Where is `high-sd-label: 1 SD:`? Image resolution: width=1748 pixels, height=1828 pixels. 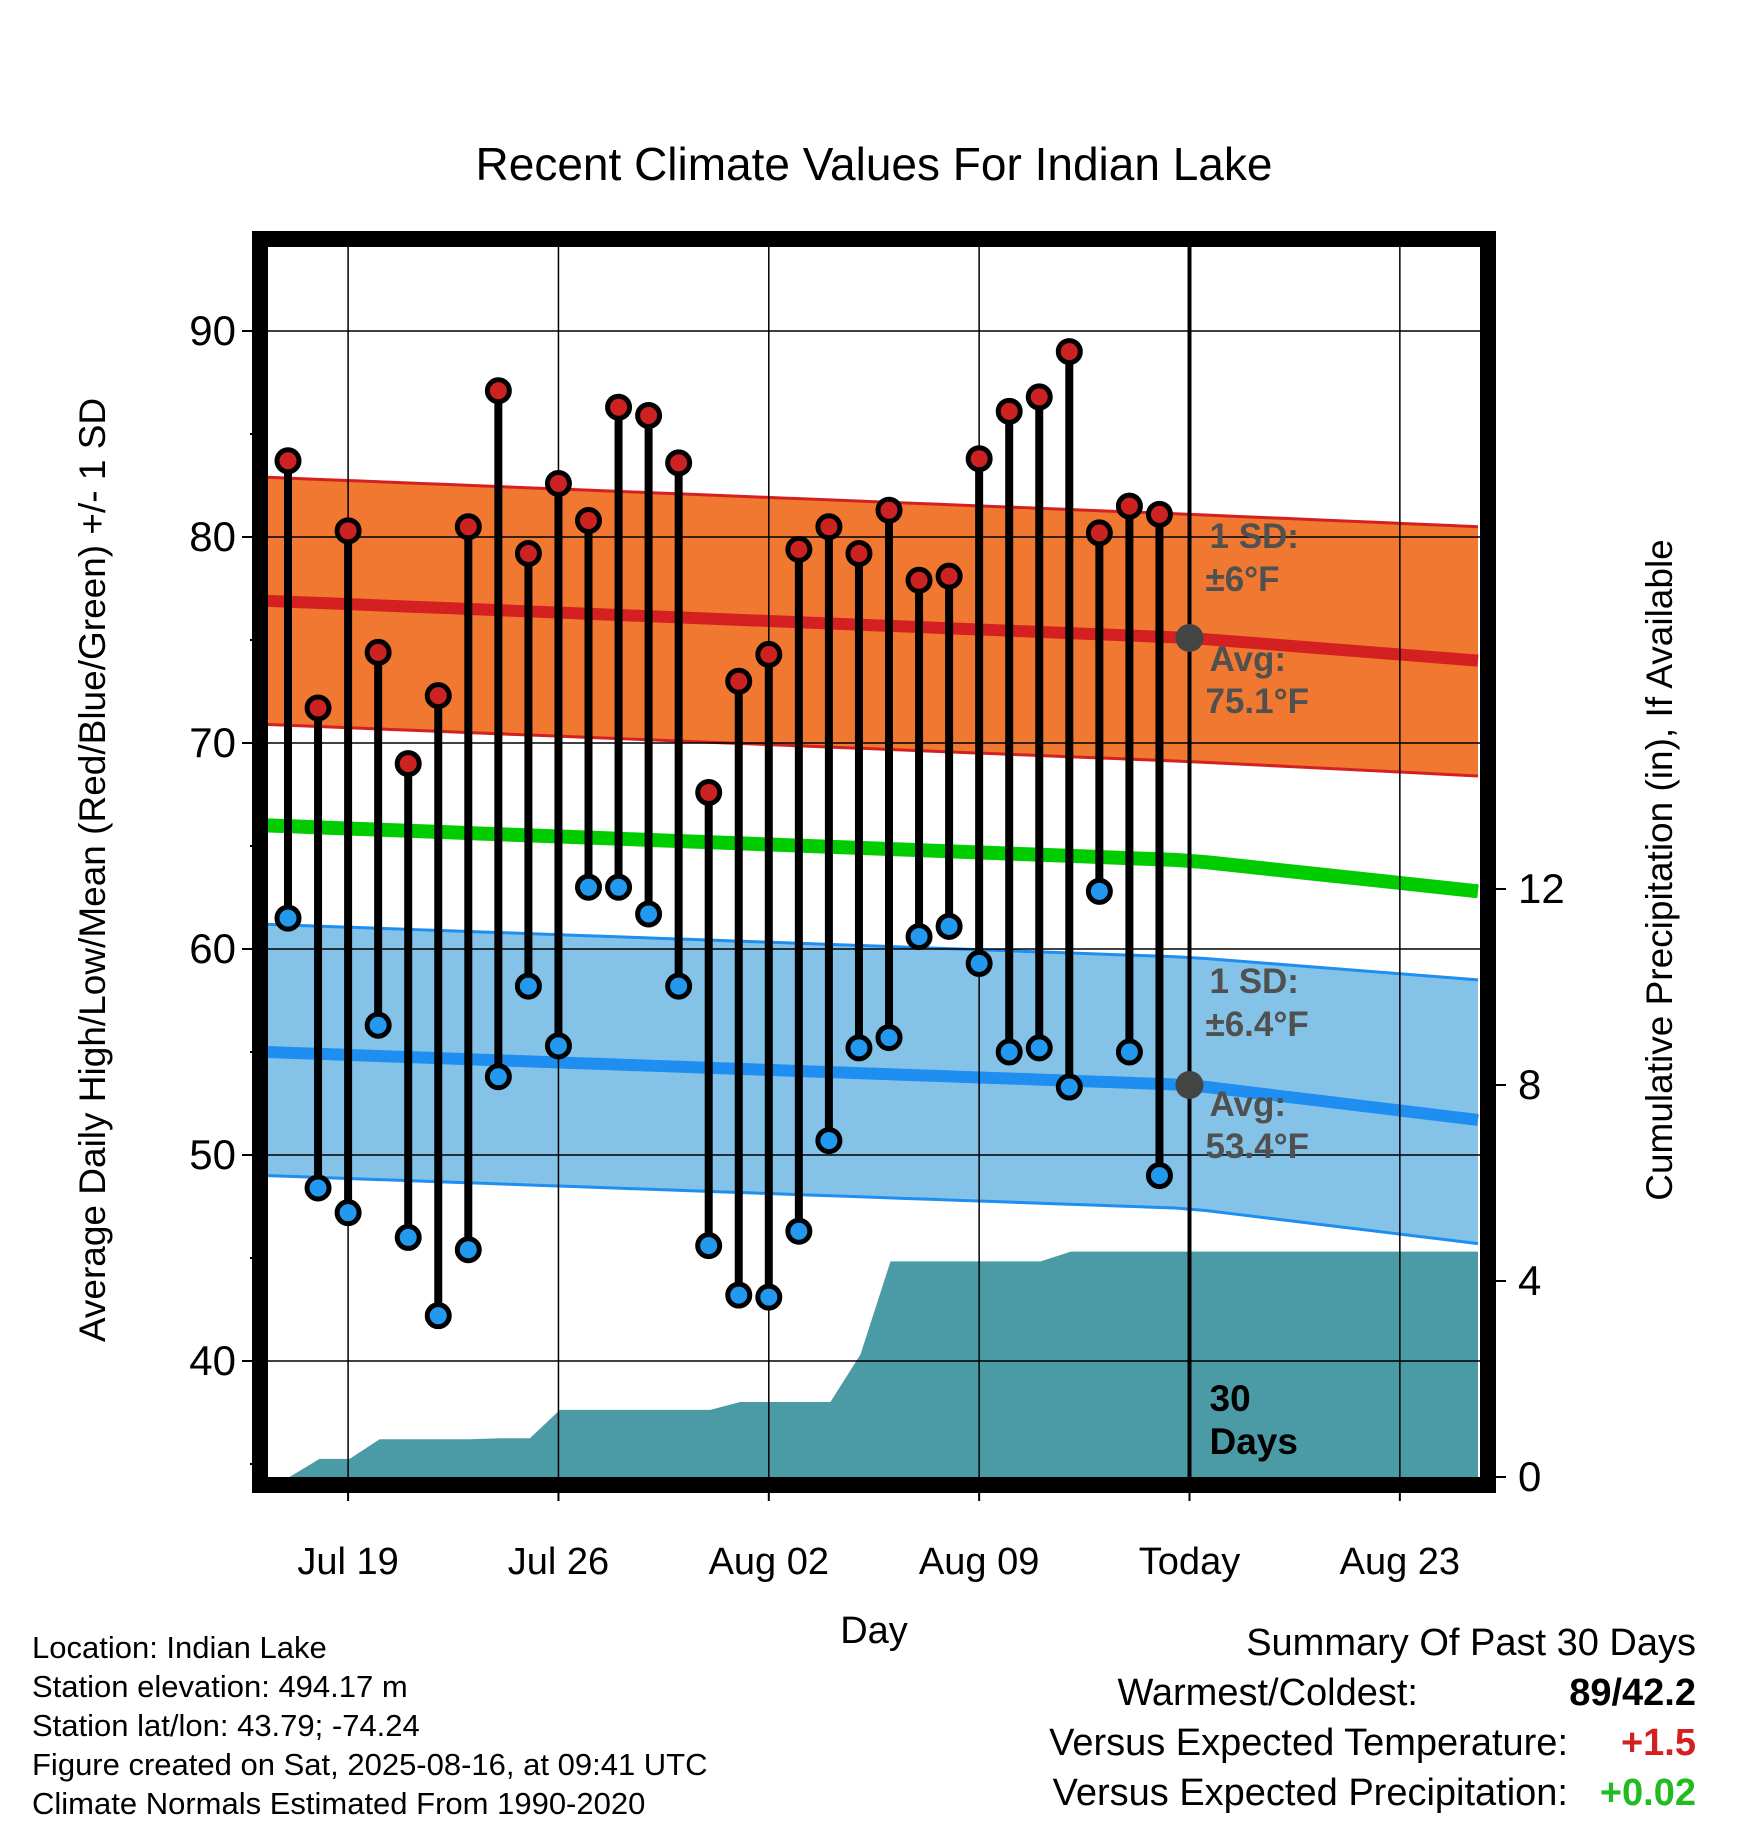 high-sd-label: 1 SD: is located at coordinates (1254, 536).